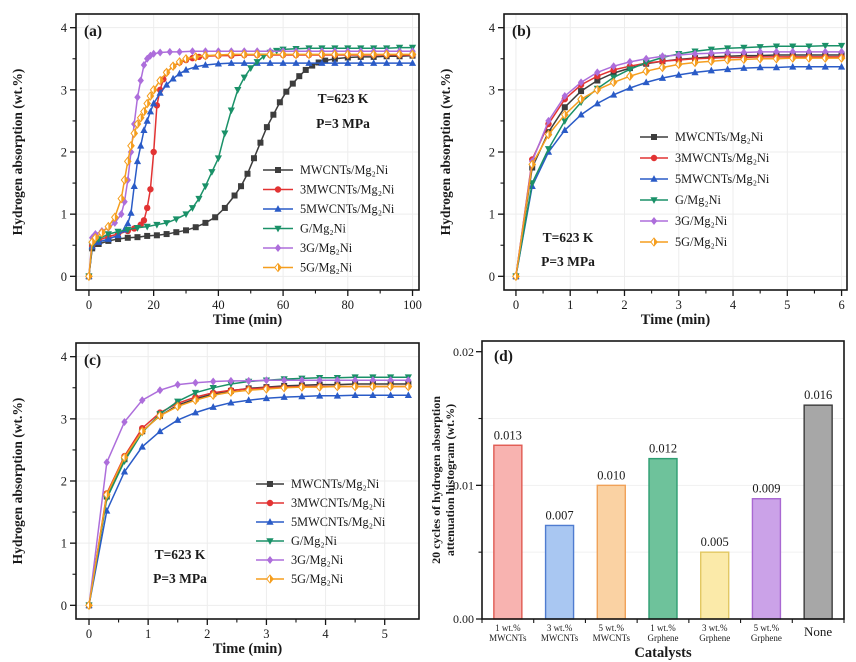 Image resolution: width=856 pixels, height=662 pixels. I want to click on svg-text: 20, so click(153, 305).